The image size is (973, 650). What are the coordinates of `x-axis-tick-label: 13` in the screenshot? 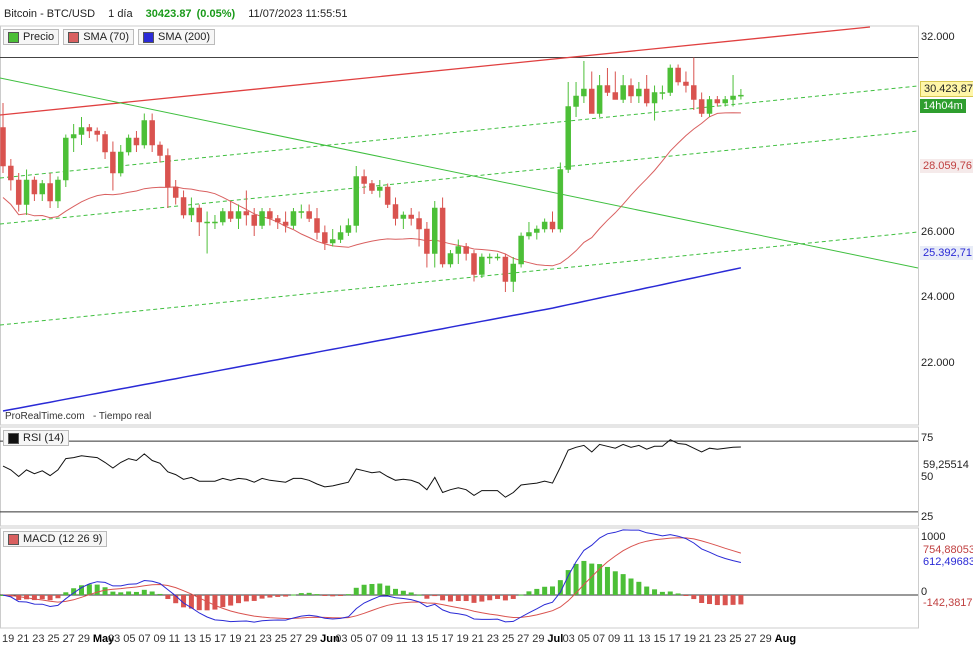 It's located at (644, 639).